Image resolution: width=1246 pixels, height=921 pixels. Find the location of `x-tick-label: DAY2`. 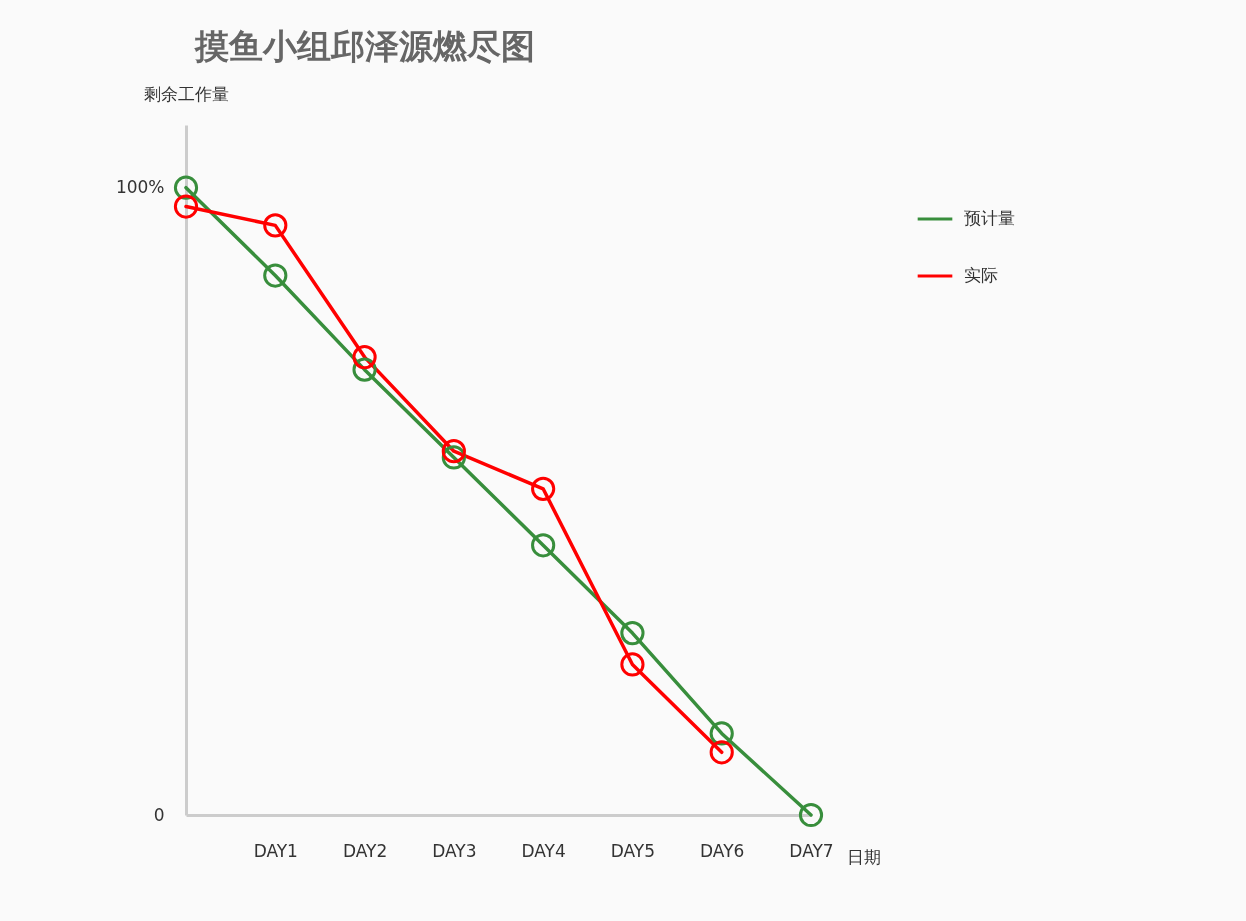

x-tick-label: DAY2 is located at coordinates (365, 850).